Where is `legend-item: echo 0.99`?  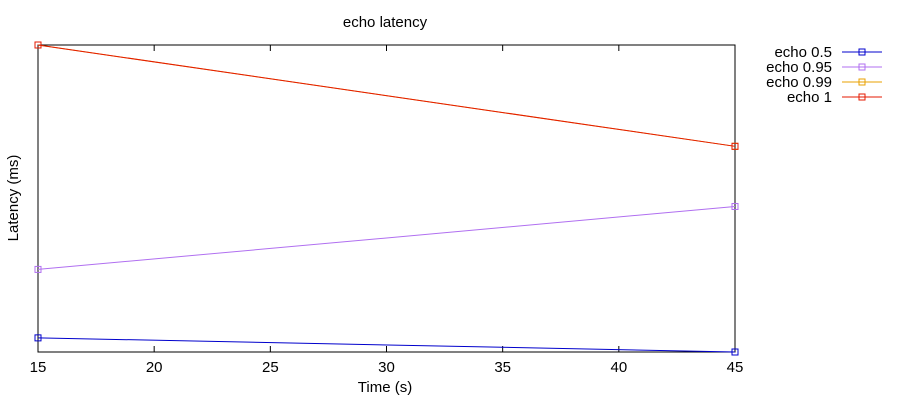 legend-item: echo 0.99 is located at coordinates (824, 82).